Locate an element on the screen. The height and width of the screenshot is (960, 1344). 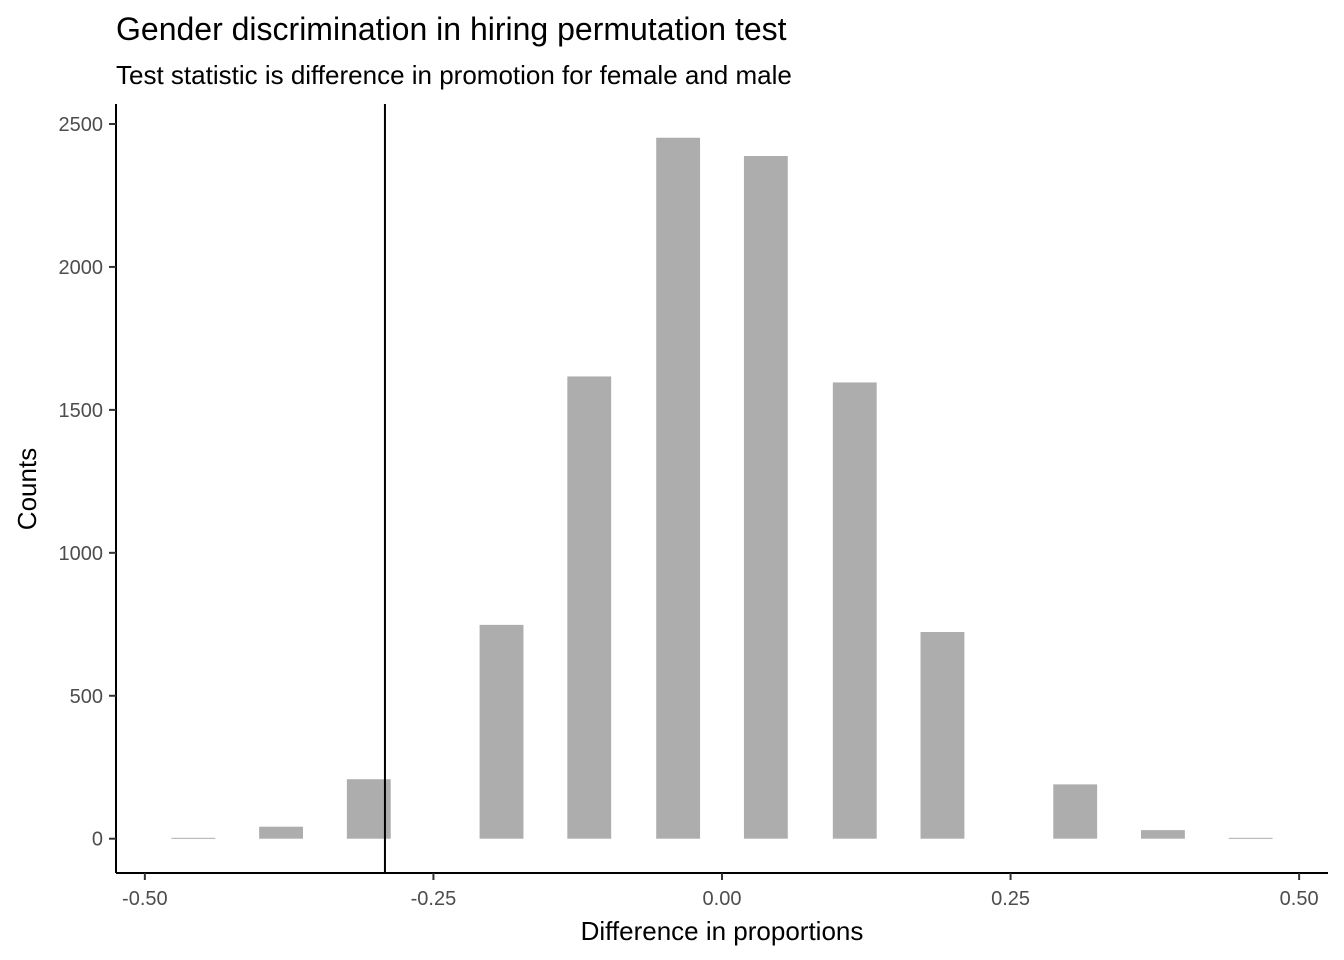
y-tick-label: 2500 is located at coordinates (81, 125).